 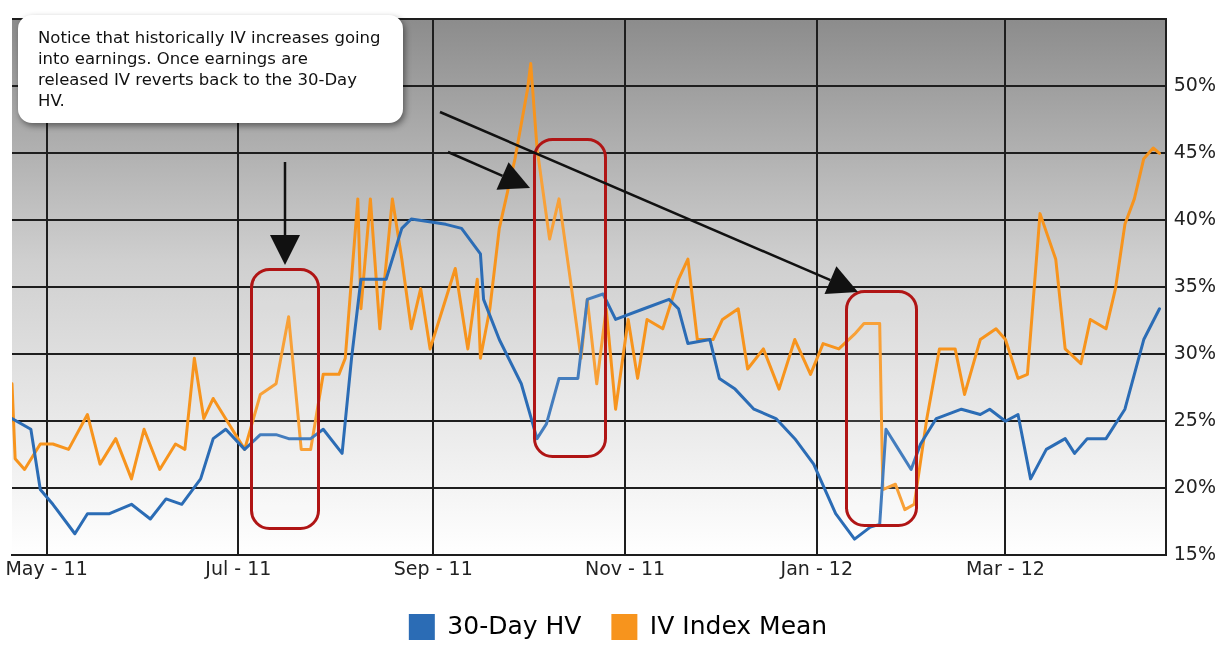 I want to click on x-tick-label: Nov - 11, so click(x=625, y=567).